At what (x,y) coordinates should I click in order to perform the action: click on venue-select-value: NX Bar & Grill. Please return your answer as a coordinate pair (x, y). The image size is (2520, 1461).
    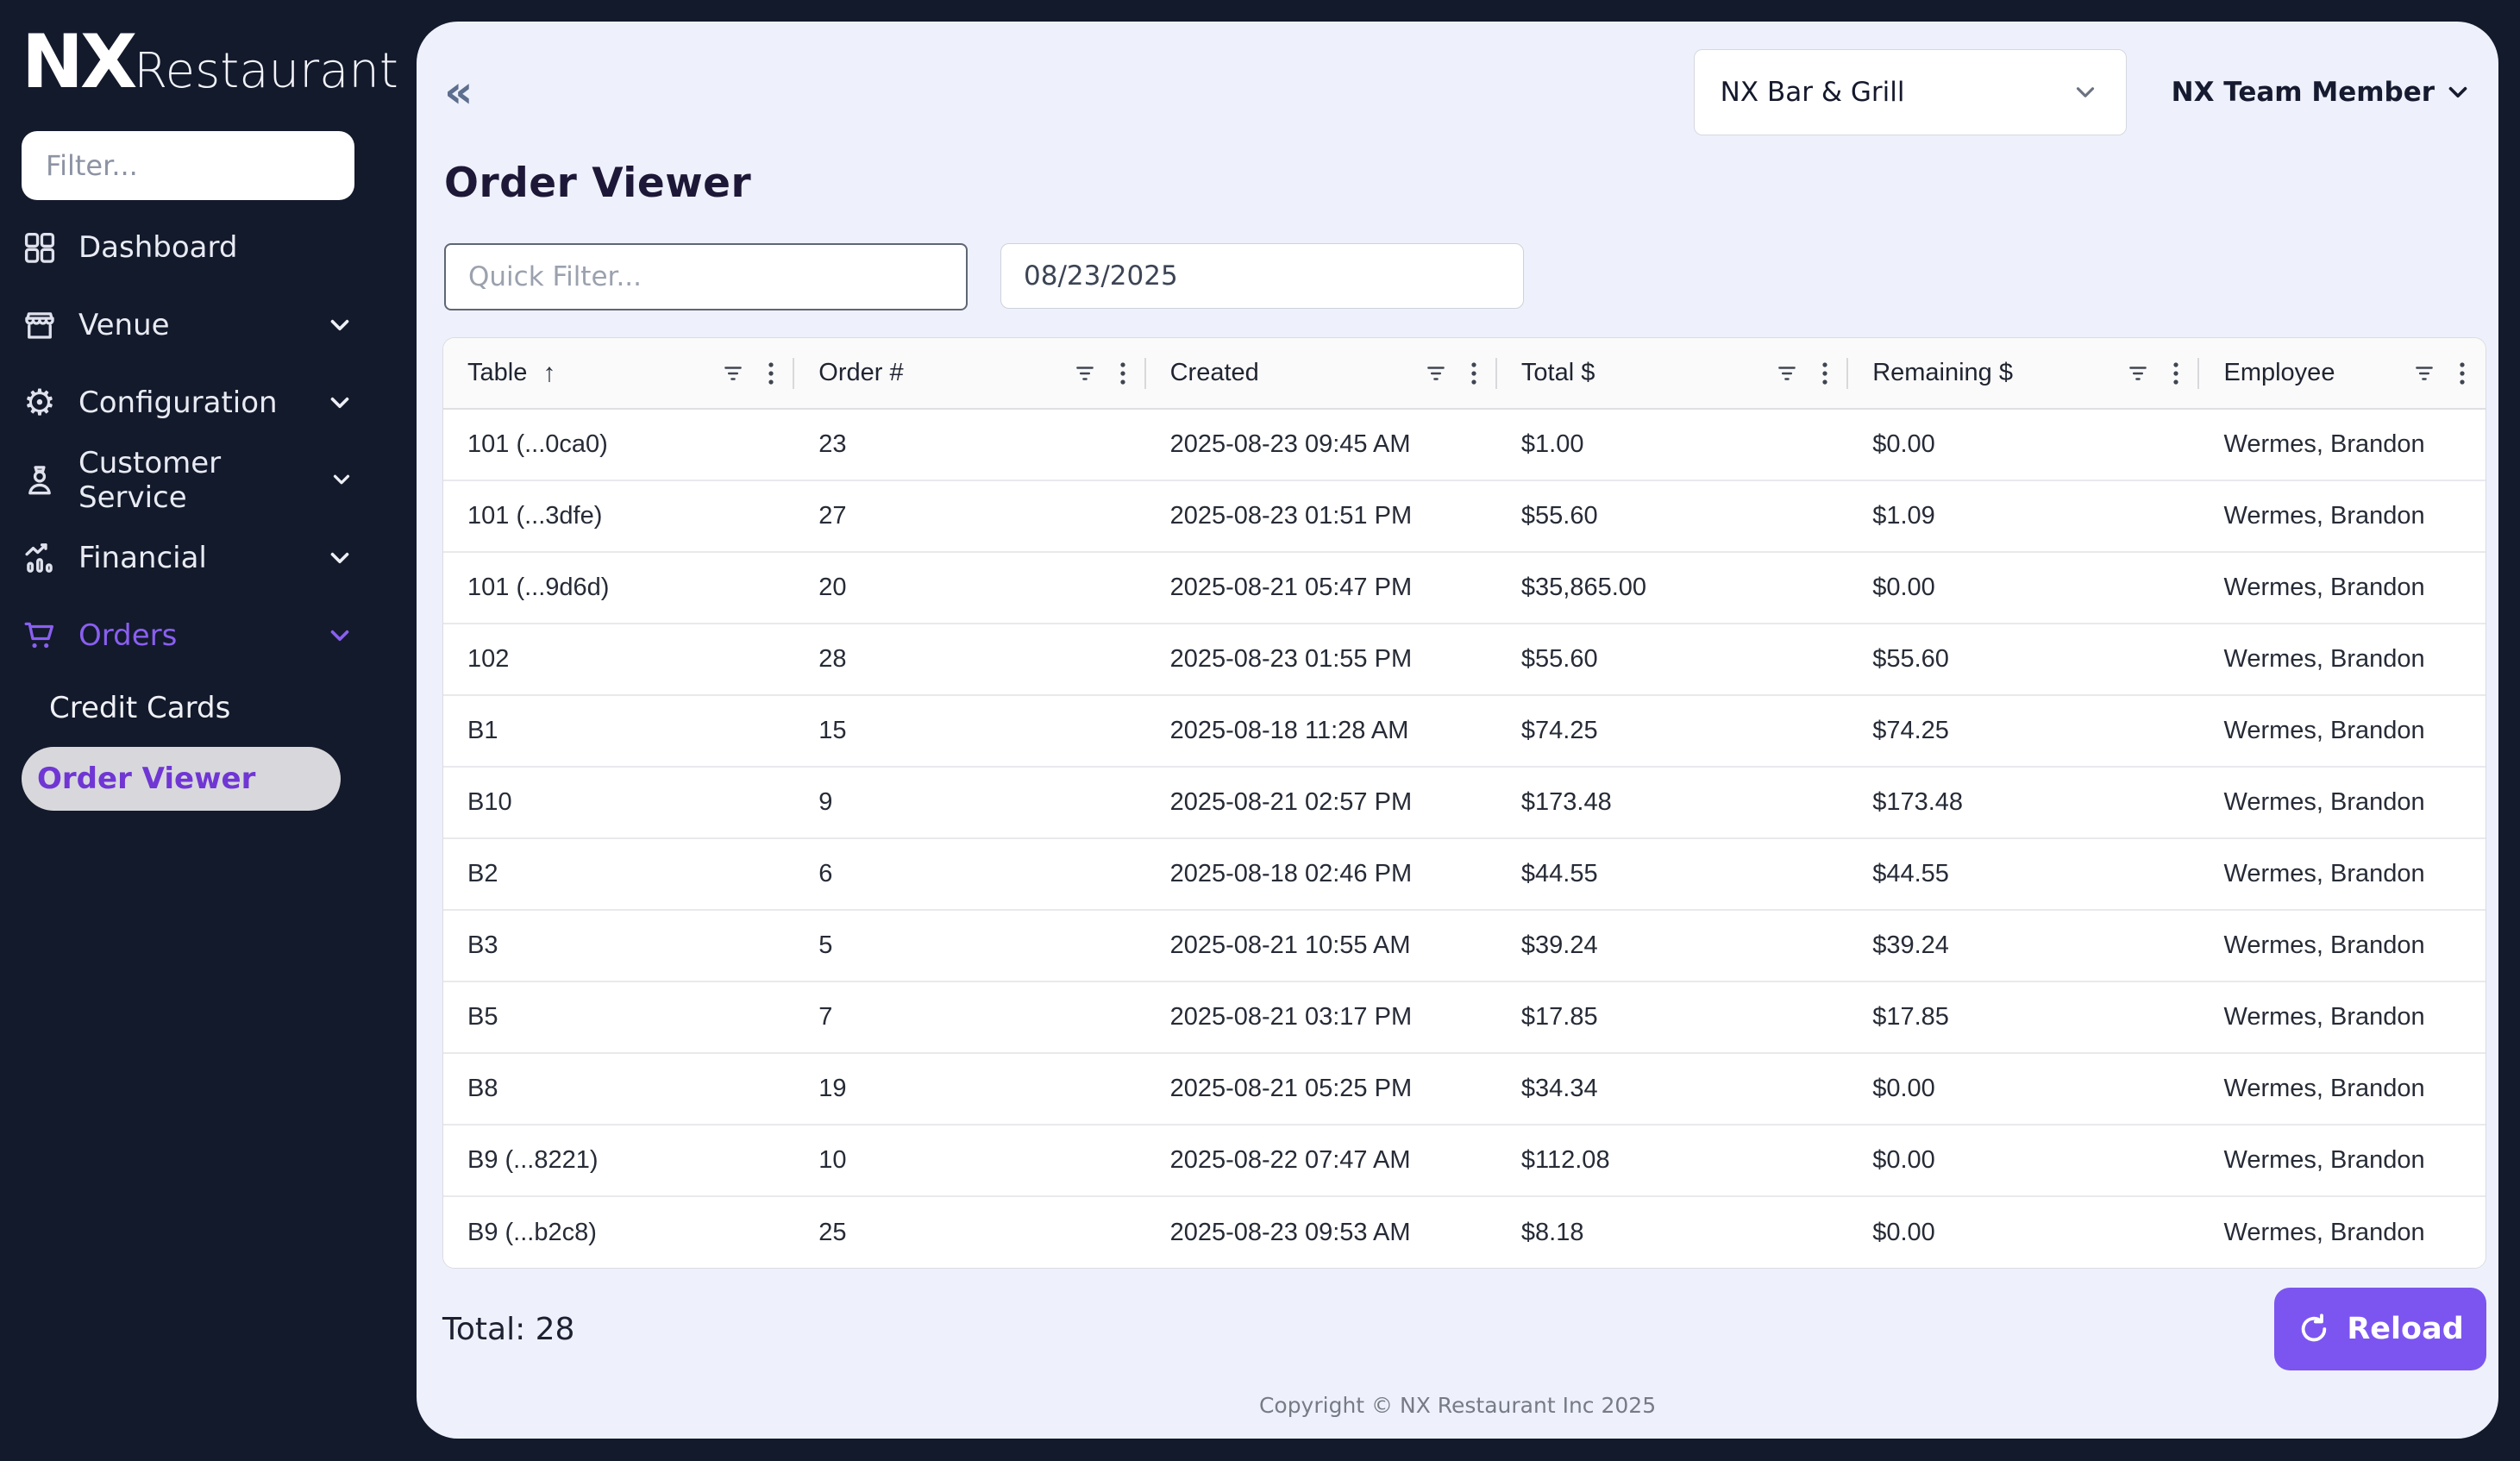
    Looking at the image, I should click on (1813, 92).